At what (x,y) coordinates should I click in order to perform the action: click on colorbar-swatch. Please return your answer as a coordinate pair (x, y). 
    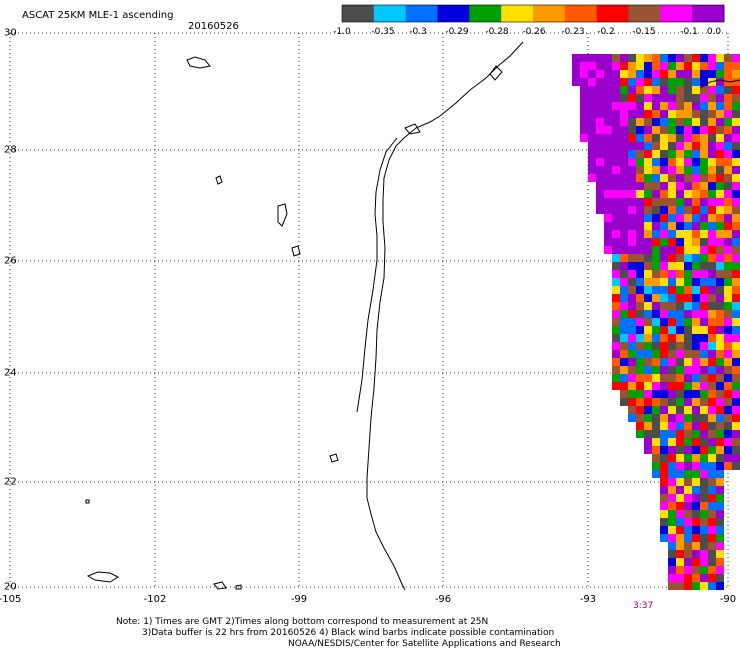
    Looking at the image, I should click on (676, 13).